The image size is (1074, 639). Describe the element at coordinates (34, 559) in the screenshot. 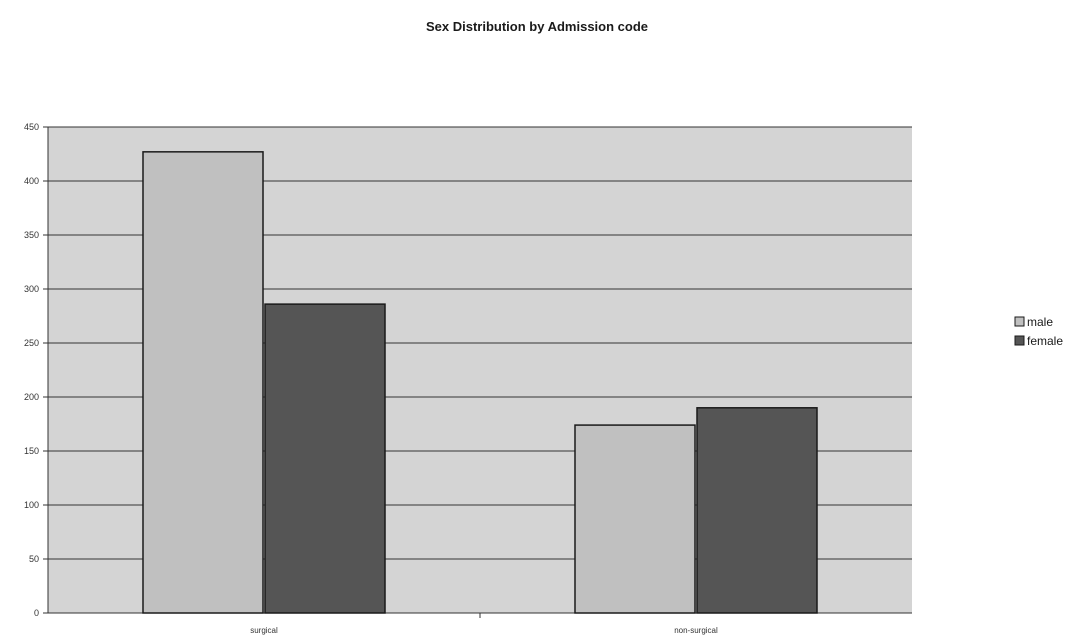

I see `y-tick-label: 50` at that location.